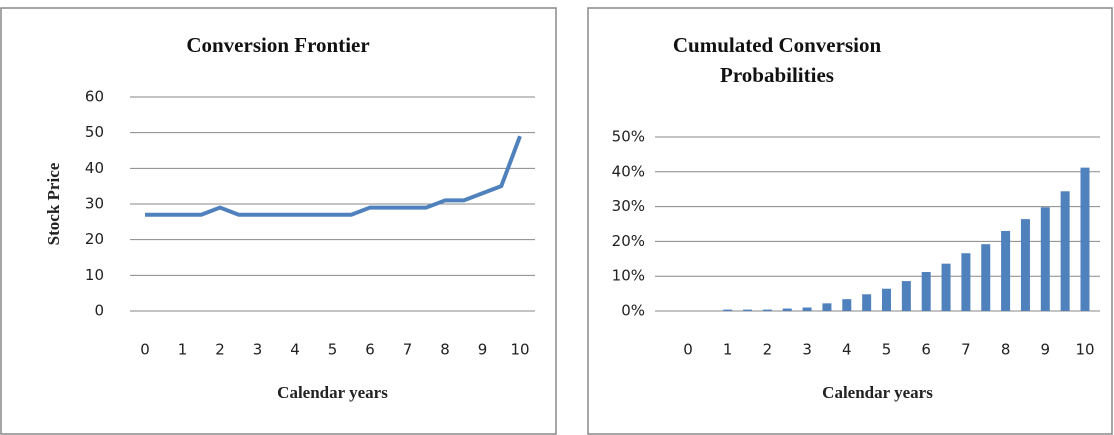  I want to click on y-axis-title: Stock Price, so click(53, 203).